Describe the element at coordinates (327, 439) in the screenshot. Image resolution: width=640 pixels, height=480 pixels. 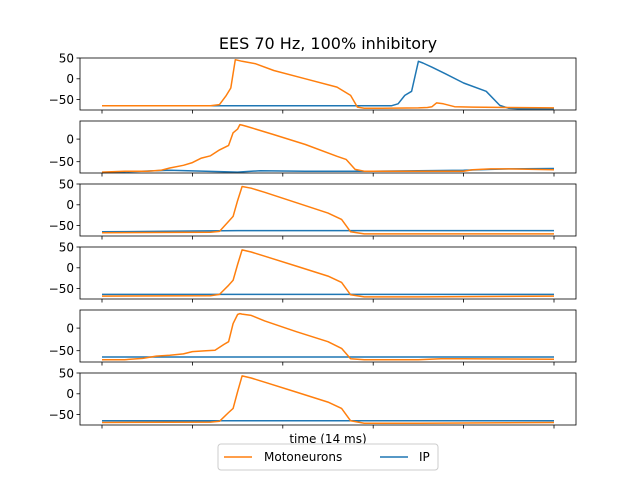
I see `x-axis-label: time (14 ms)` at that location.